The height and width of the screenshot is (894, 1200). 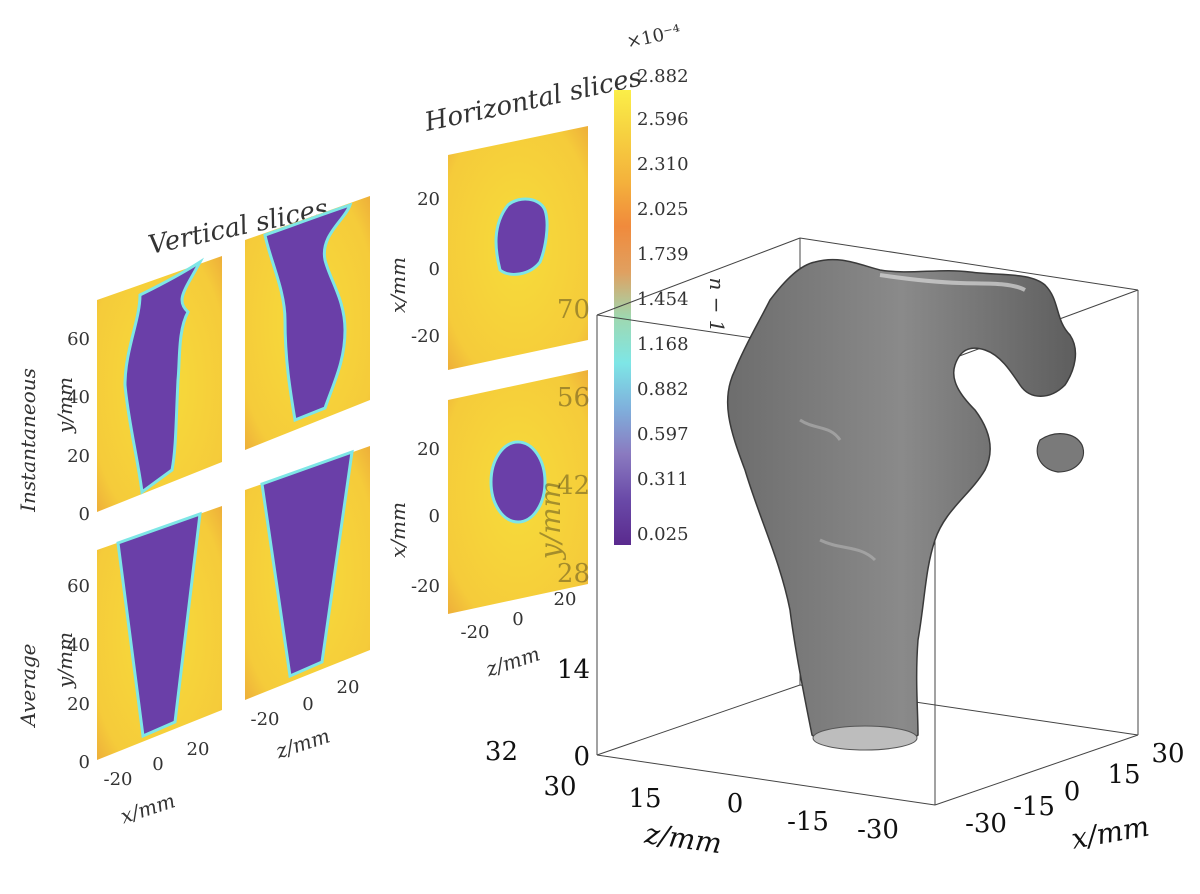 I want to click on x-label-vertical: x/mm, so click(x=148, y=808).